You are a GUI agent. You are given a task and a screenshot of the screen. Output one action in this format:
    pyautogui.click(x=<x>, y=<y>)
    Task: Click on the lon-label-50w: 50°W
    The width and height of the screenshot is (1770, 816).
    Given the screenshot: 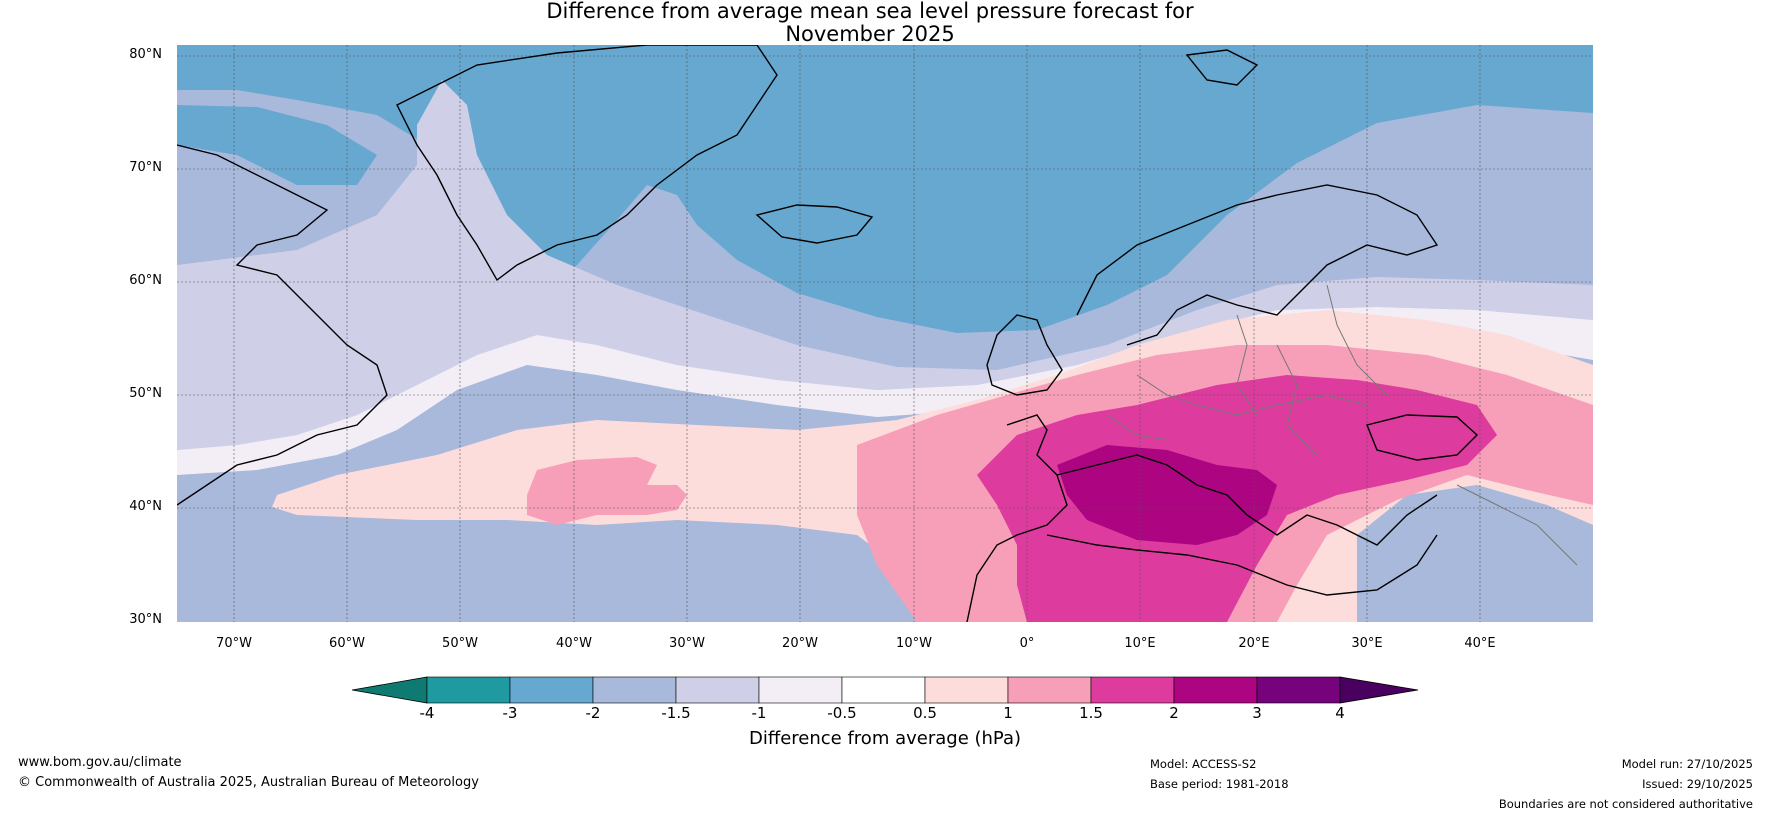 What is the action you would take?
    pyautogui.click(x=460, y=643)
    